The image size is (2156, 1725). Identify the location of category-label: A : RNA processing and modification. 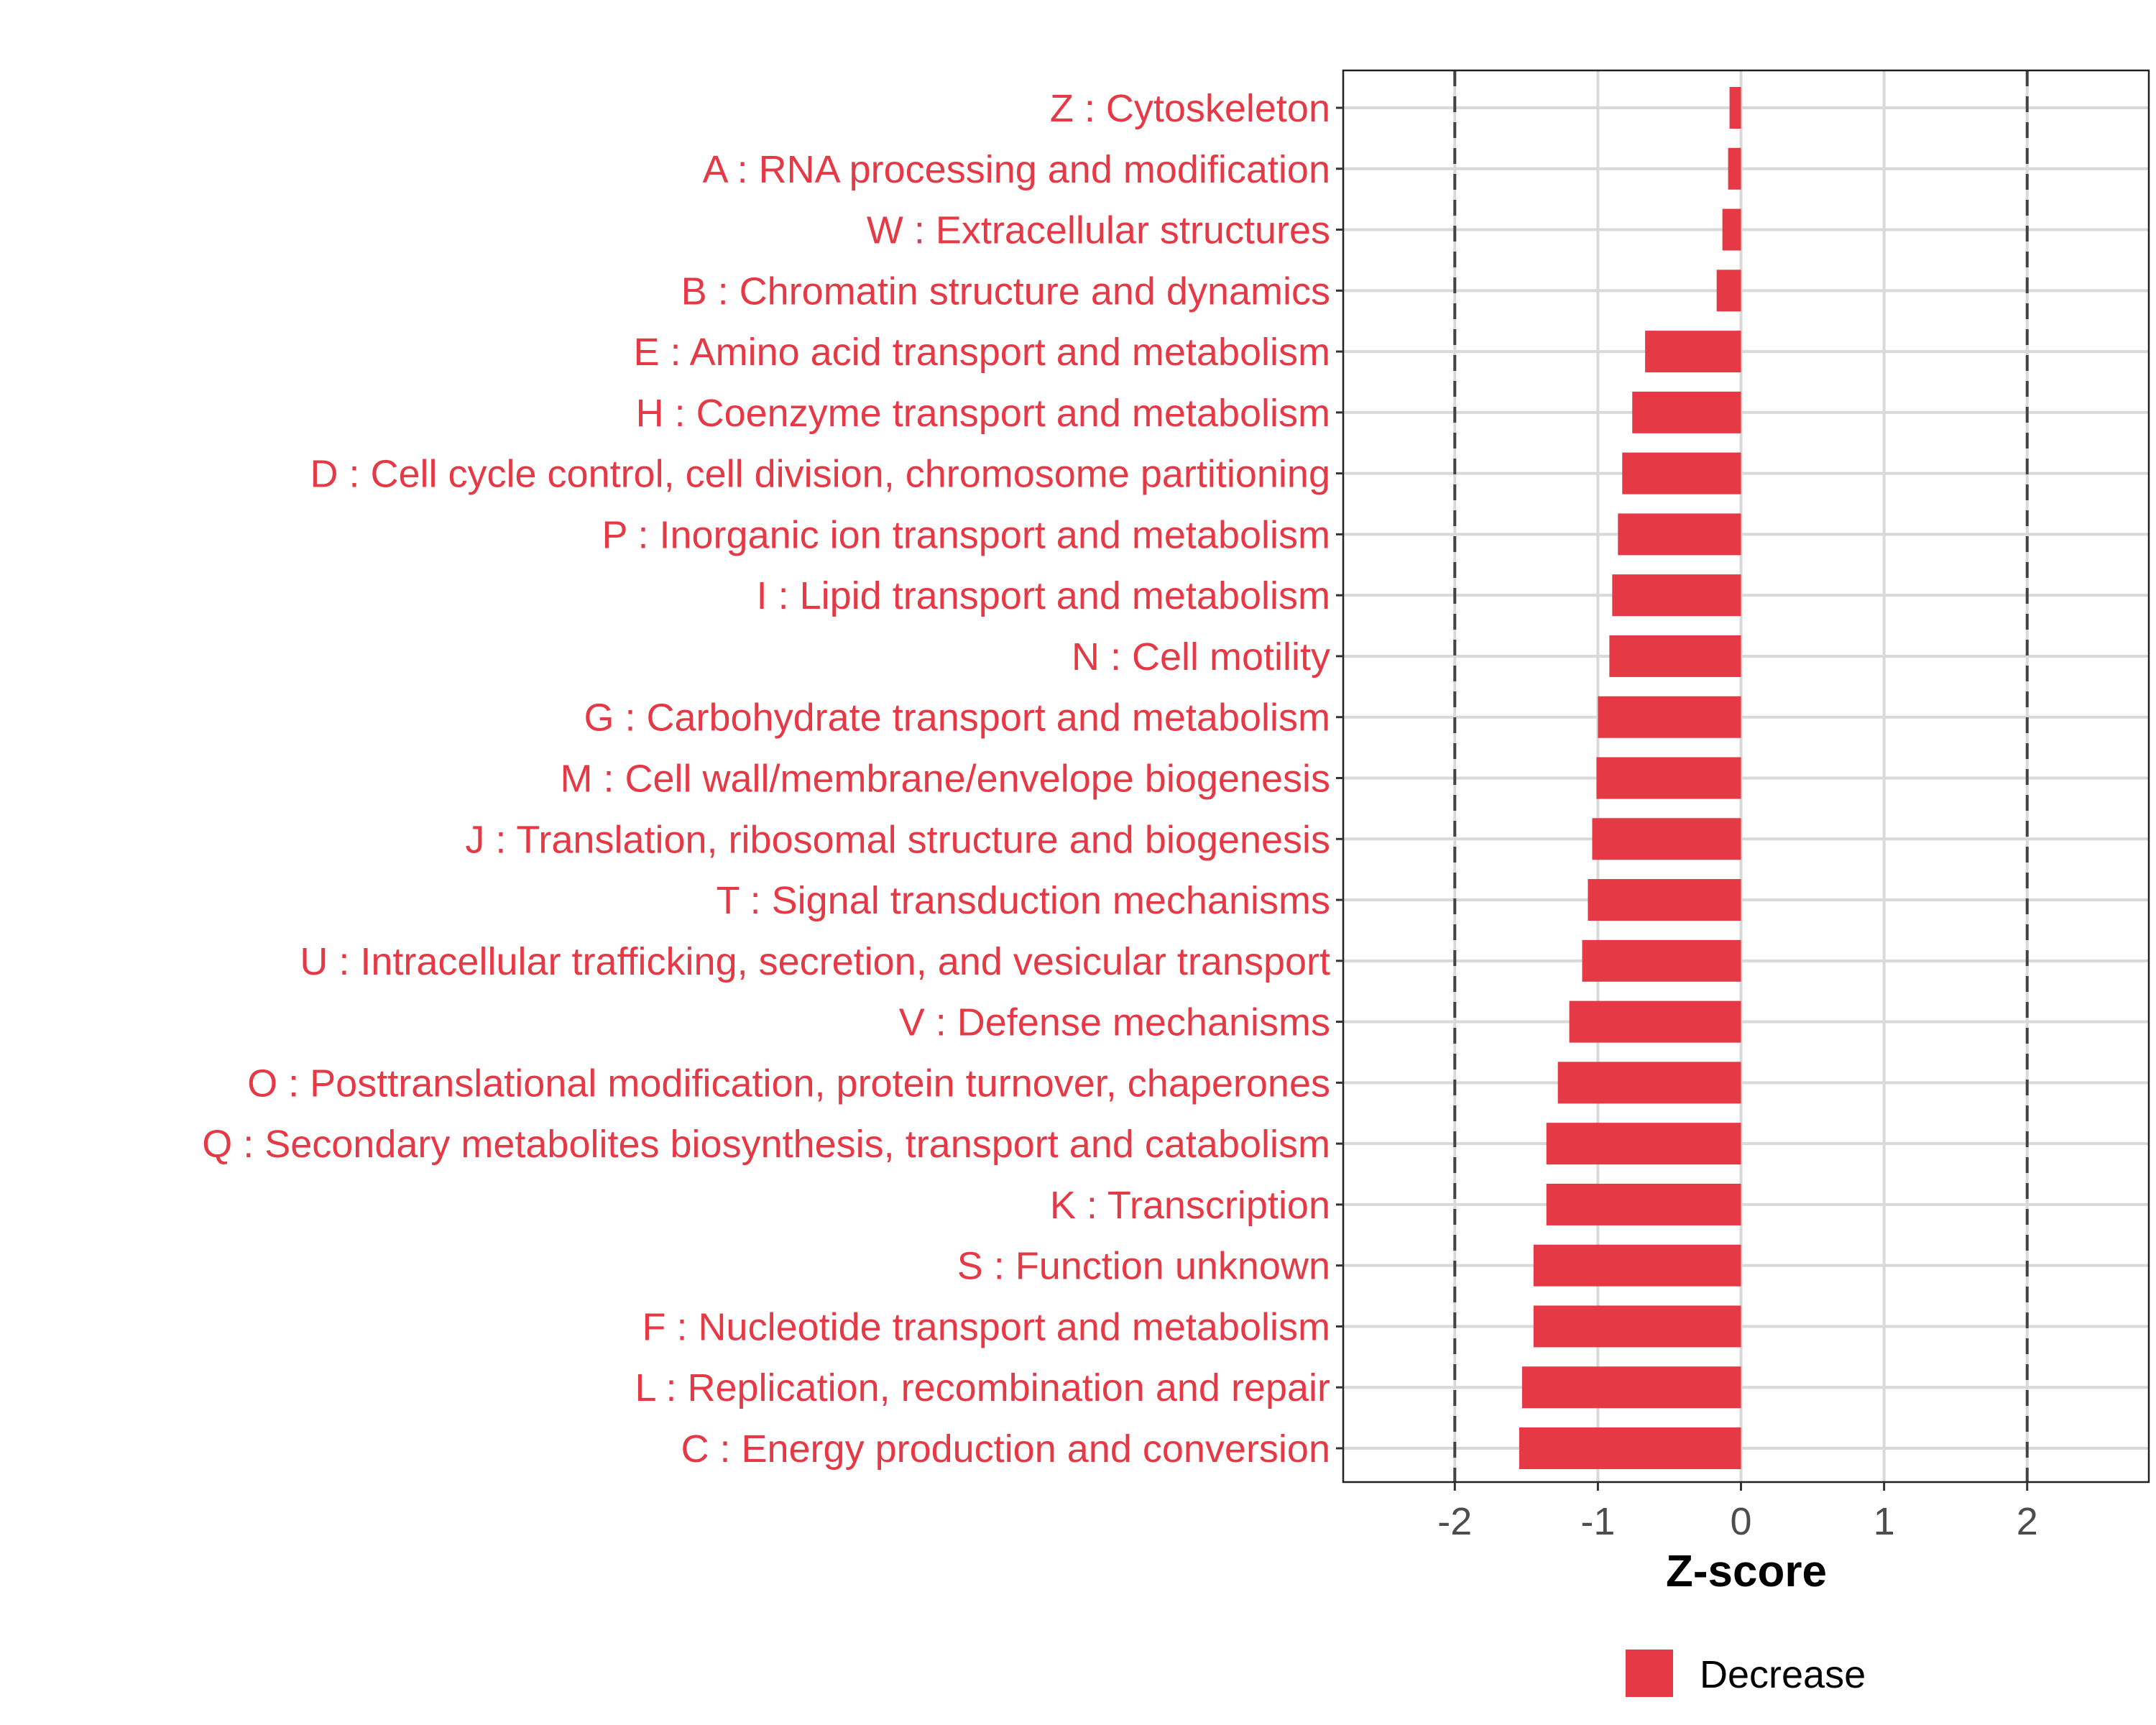
(1017, 169).